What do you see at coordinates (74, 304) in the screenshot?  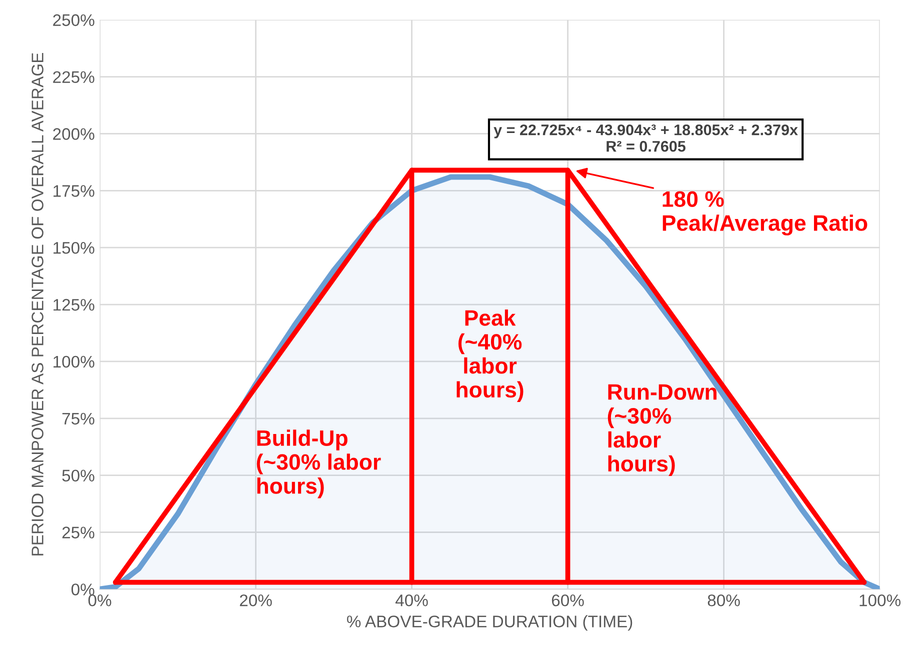 I see `y-tick-label: 125%` at bounding box center [74, 304].